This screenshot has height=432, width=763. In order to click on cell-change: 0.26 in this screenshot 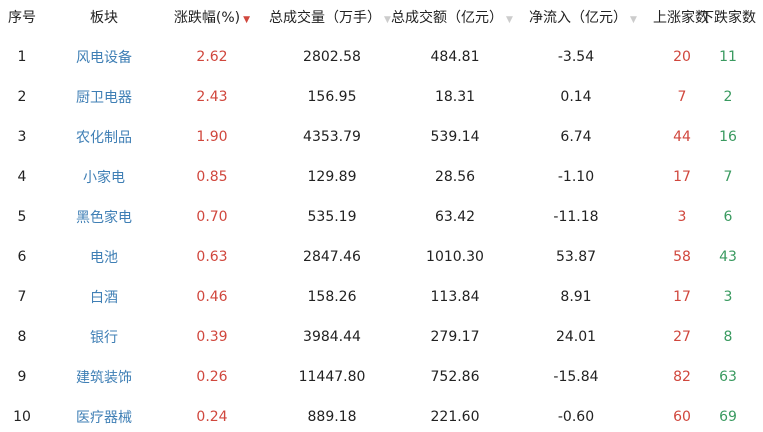, I will do `click(212, 377)`.